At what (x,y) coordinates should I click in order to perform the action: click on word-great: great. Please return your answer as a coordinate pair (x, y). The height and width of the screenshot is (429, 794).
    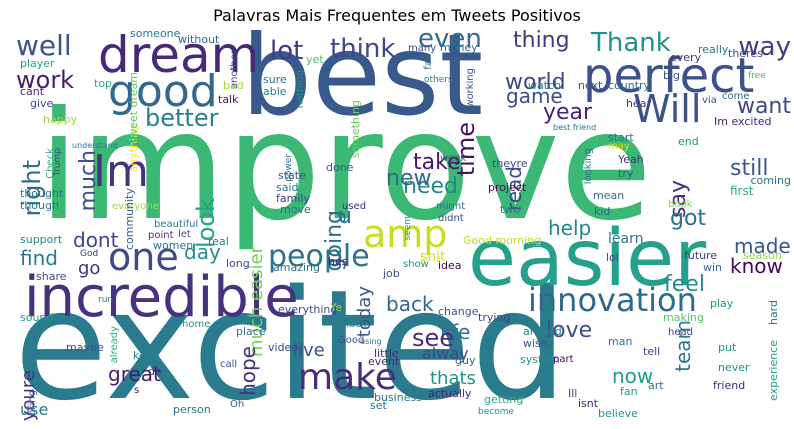
    Looking at the image, I should click on (134, 374).